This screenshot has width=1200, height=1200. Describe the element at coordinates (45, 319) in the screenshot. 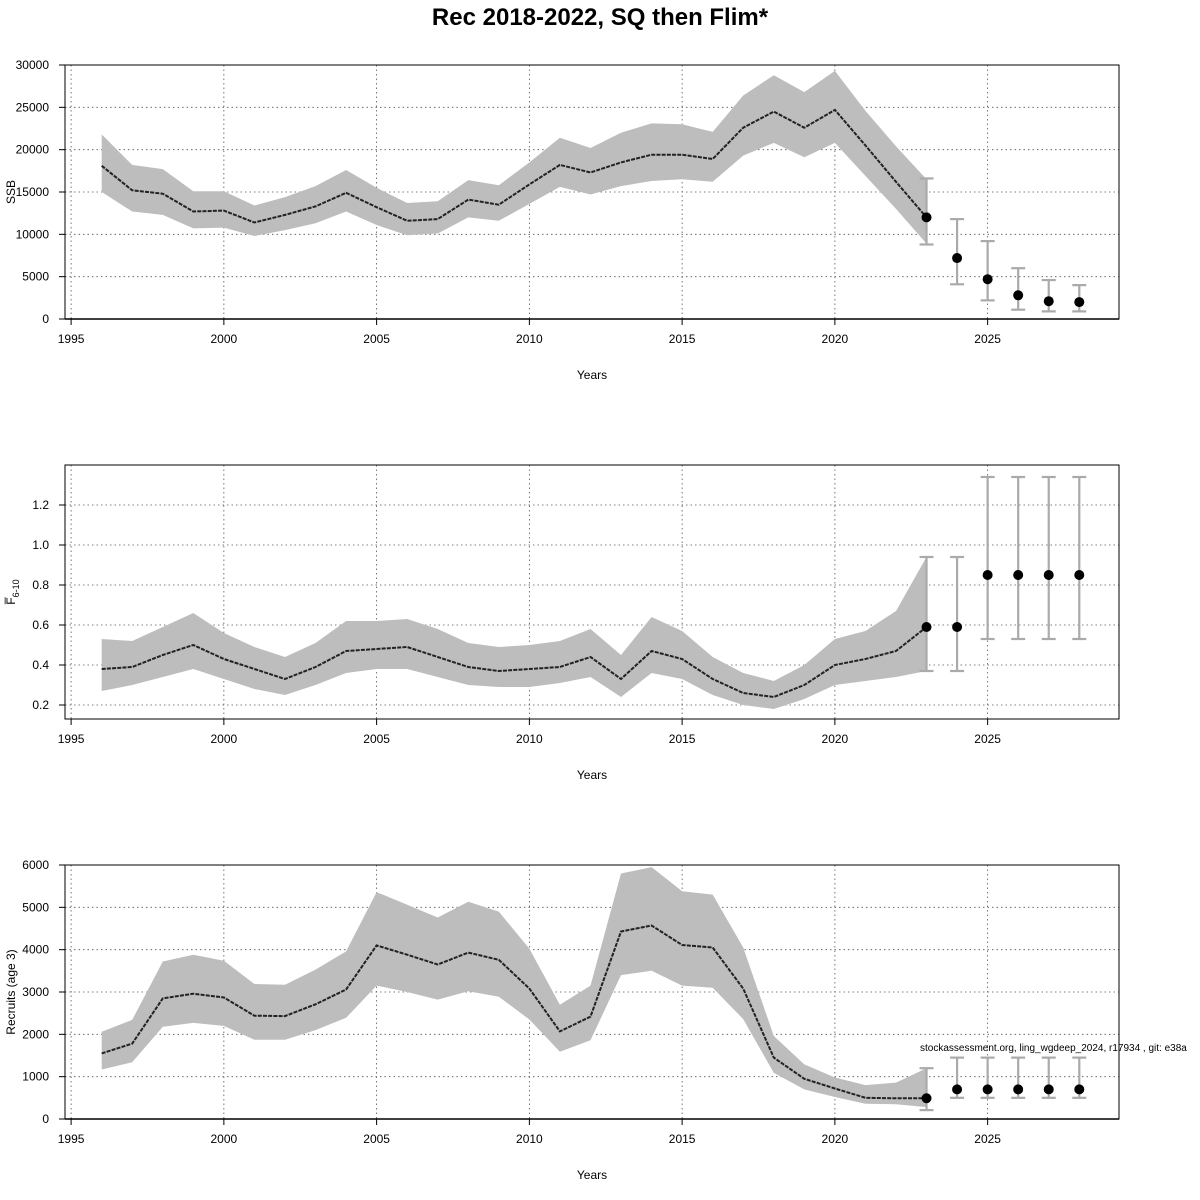

I see `ssb-ytick-label-0: 0` at that location.